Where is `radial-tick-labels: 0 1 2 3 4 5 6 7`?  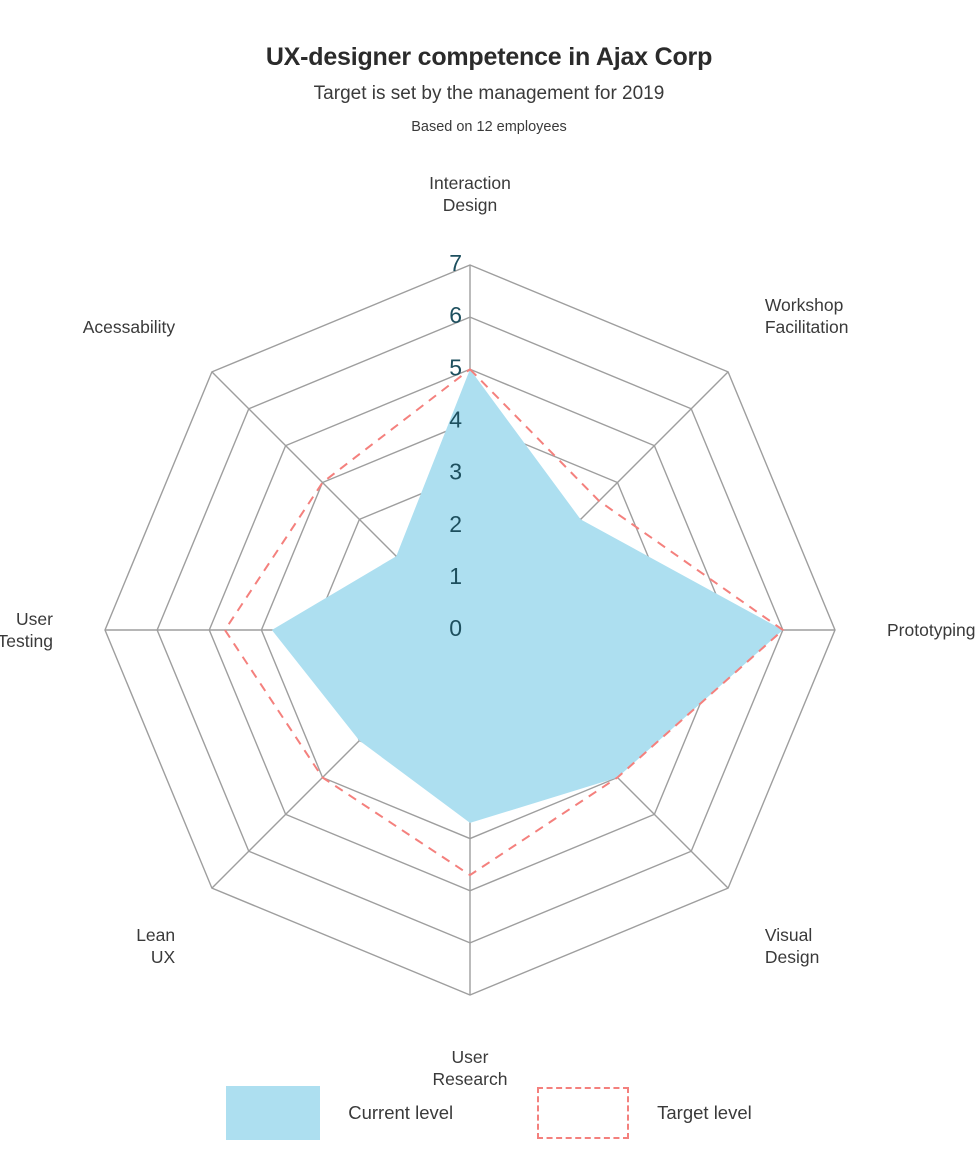
radial-tick-labels: 0 1 2 3 4 5 6 7 is located at coordinates (455, 445).